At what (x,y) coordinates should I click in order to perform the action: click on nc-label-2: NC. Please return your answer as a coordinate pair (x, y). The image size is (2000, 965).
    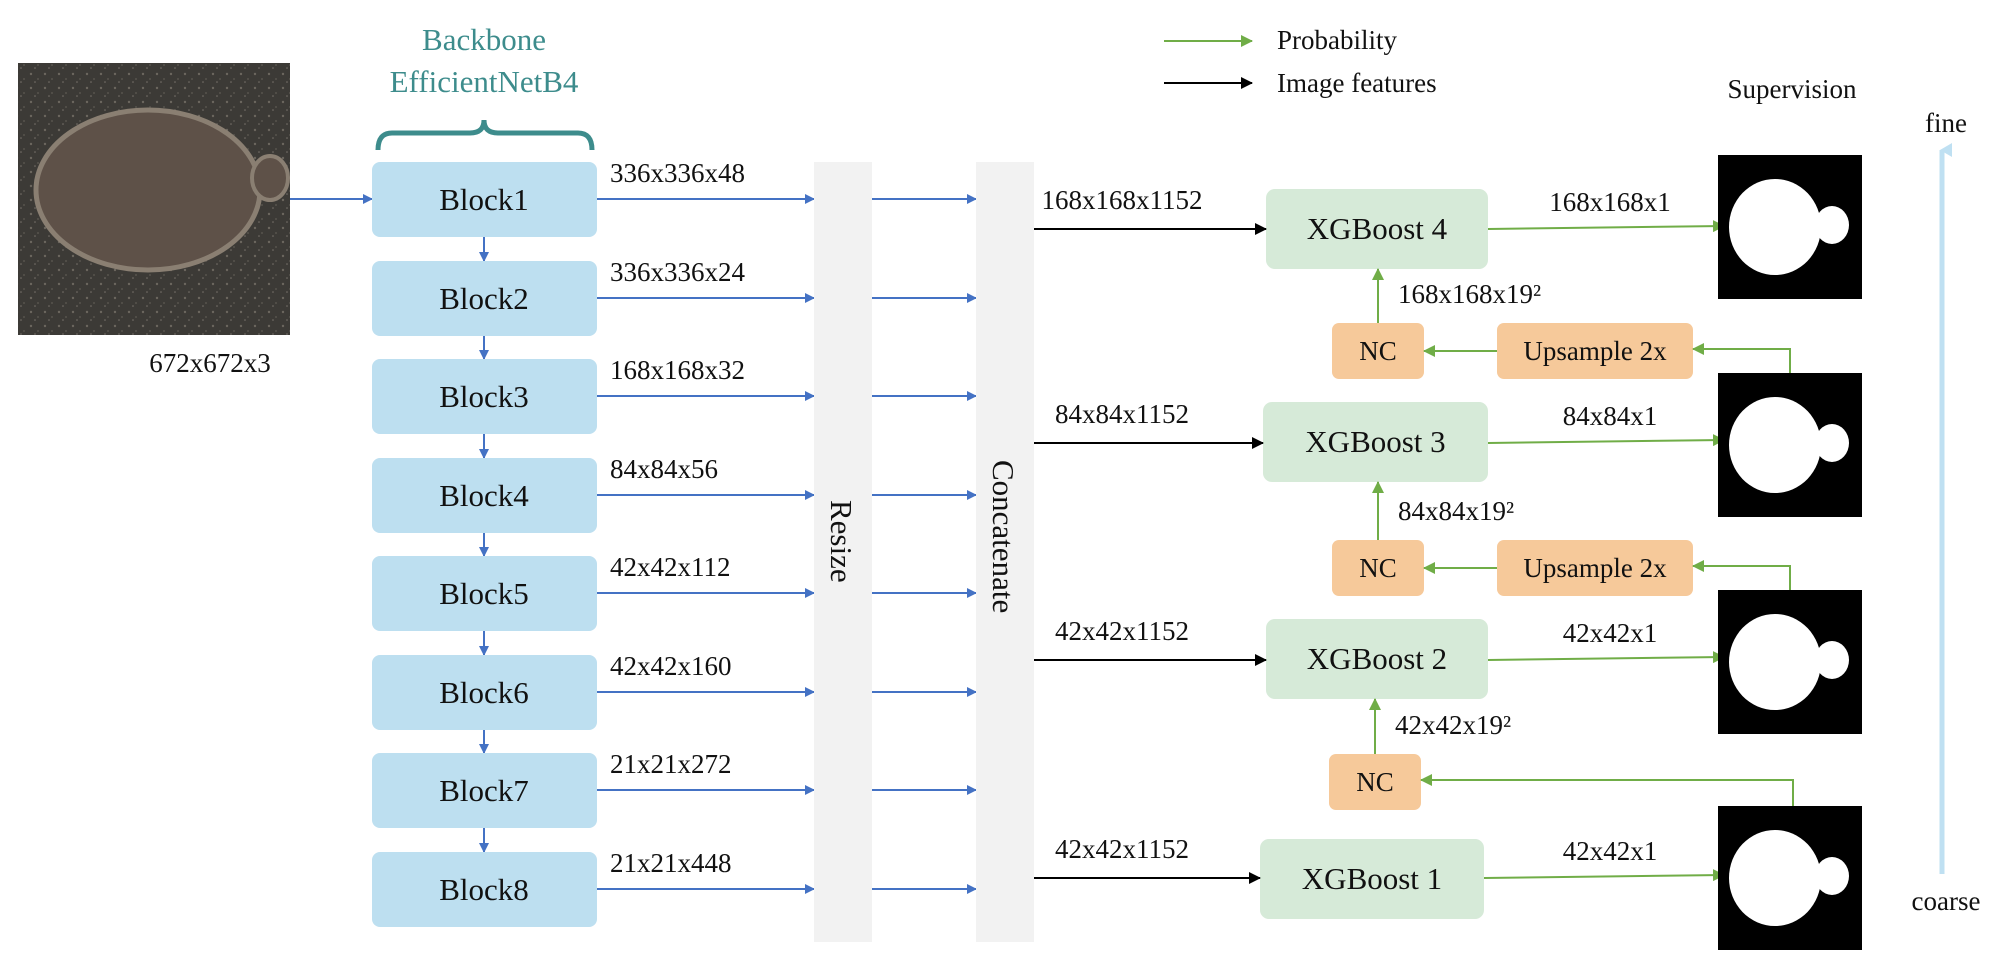
    Looking at the image, I should click on (1378, 568).